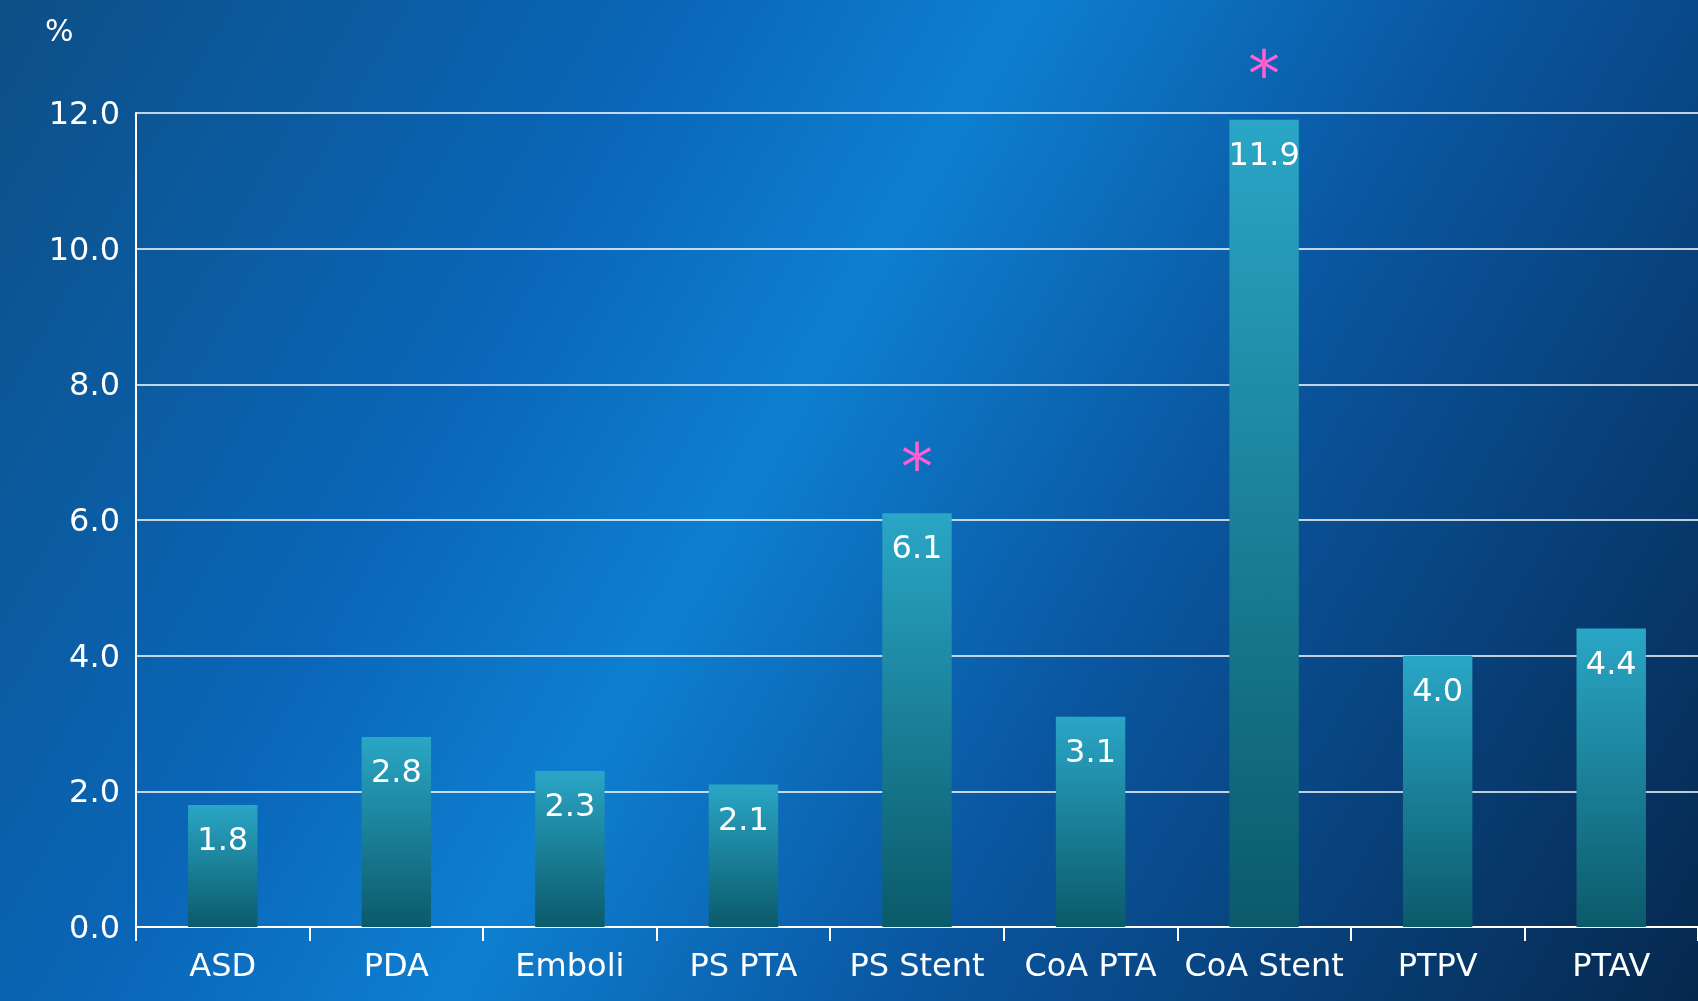  What do you see at coordinates (1611, 965) in the screenshot?
I see `x-tick-label: PTAV` at bounding box center [1611, 965].